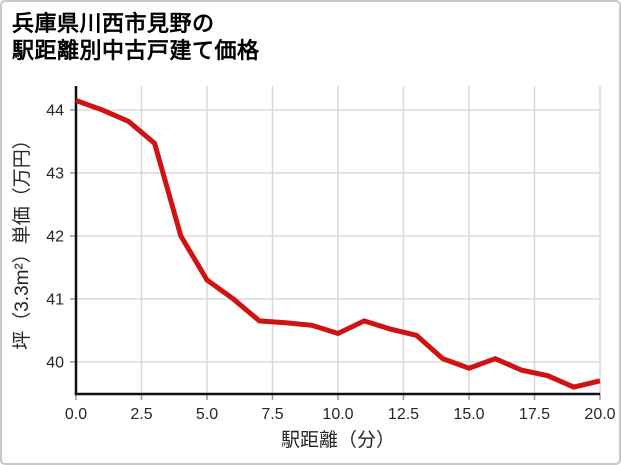 Image resolution: width=621 pixels, height=465 pixels. Describe the element at coordinates (55, 236) in the screenshot. I see `y-tick-label: 42` at that location.